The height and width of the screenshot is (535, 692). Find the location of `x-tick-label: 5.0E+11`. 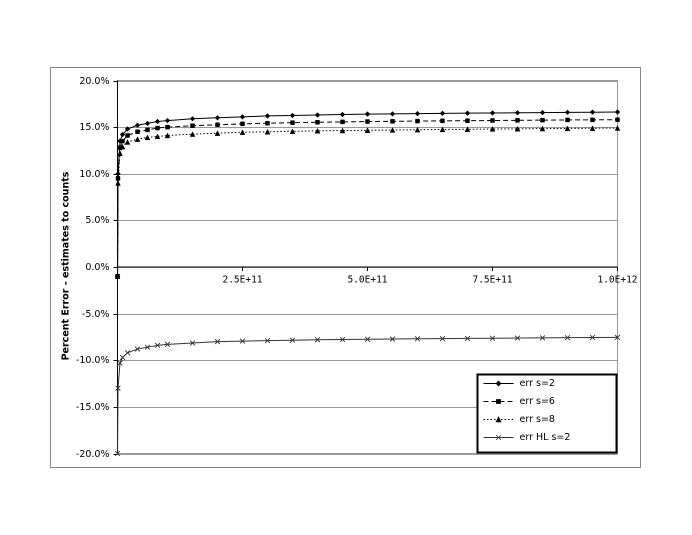

x-tick-label: 5.0E+11 is located at coordinates (367, 280).